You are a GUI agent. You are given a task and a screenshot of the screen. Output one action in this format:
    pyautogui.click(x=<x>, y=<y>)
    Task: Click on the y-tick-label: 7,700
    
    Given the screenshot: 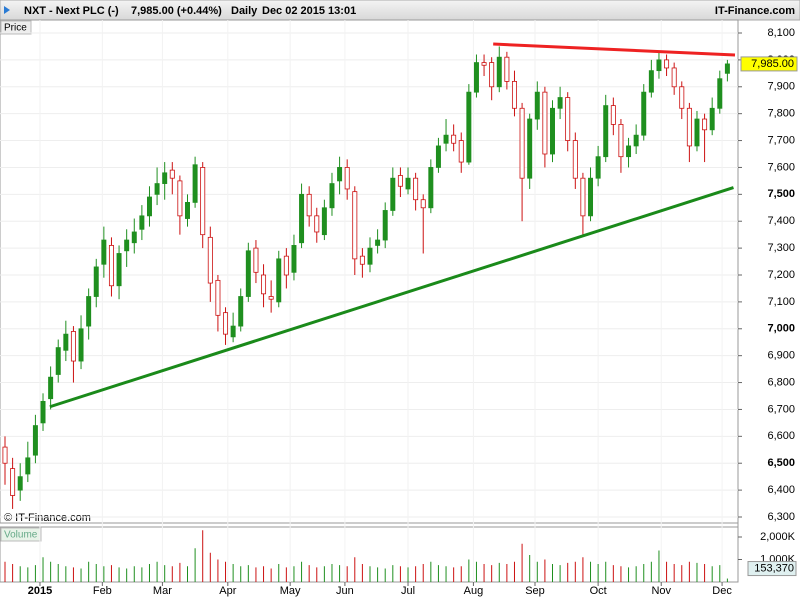 What is the action you would take?
    pyautogui.click(x=781, y=140)
    